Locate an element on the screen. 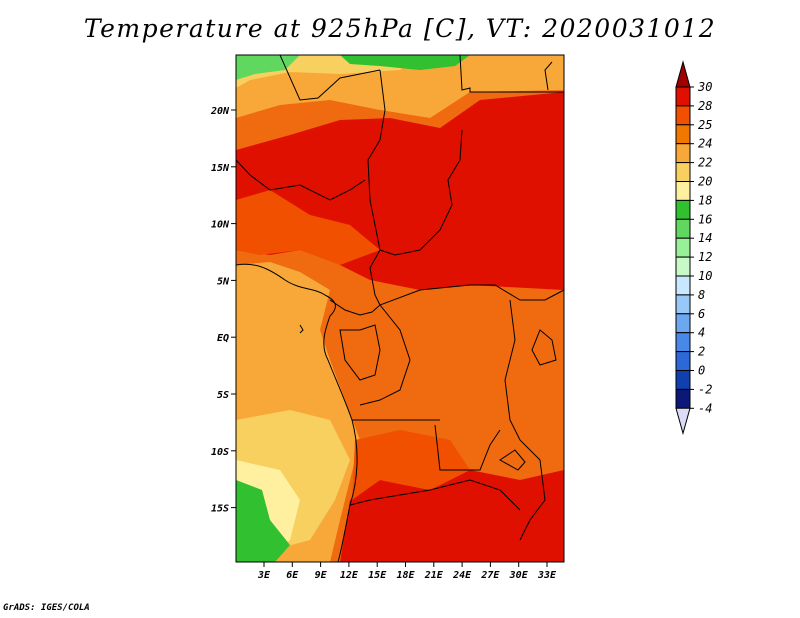  latitude-axis: 20N 15N 10N 5N EQ 5S 10S 15S is located at coordinates (223, 310).